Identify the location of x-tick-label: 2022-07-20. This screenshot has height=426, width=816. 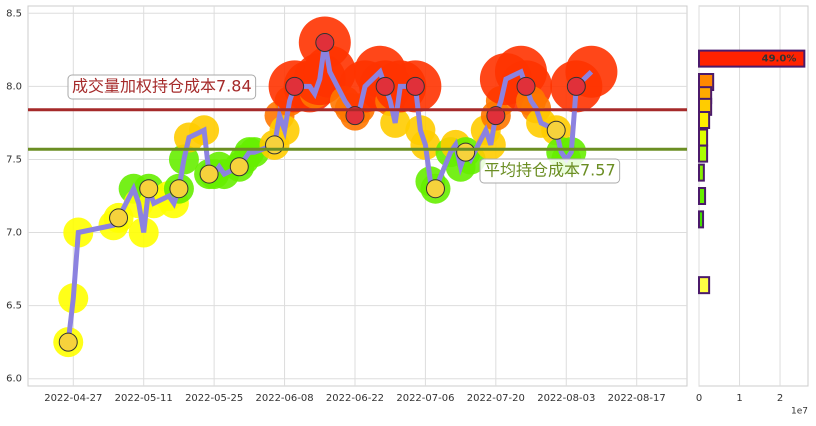
(496, 398).